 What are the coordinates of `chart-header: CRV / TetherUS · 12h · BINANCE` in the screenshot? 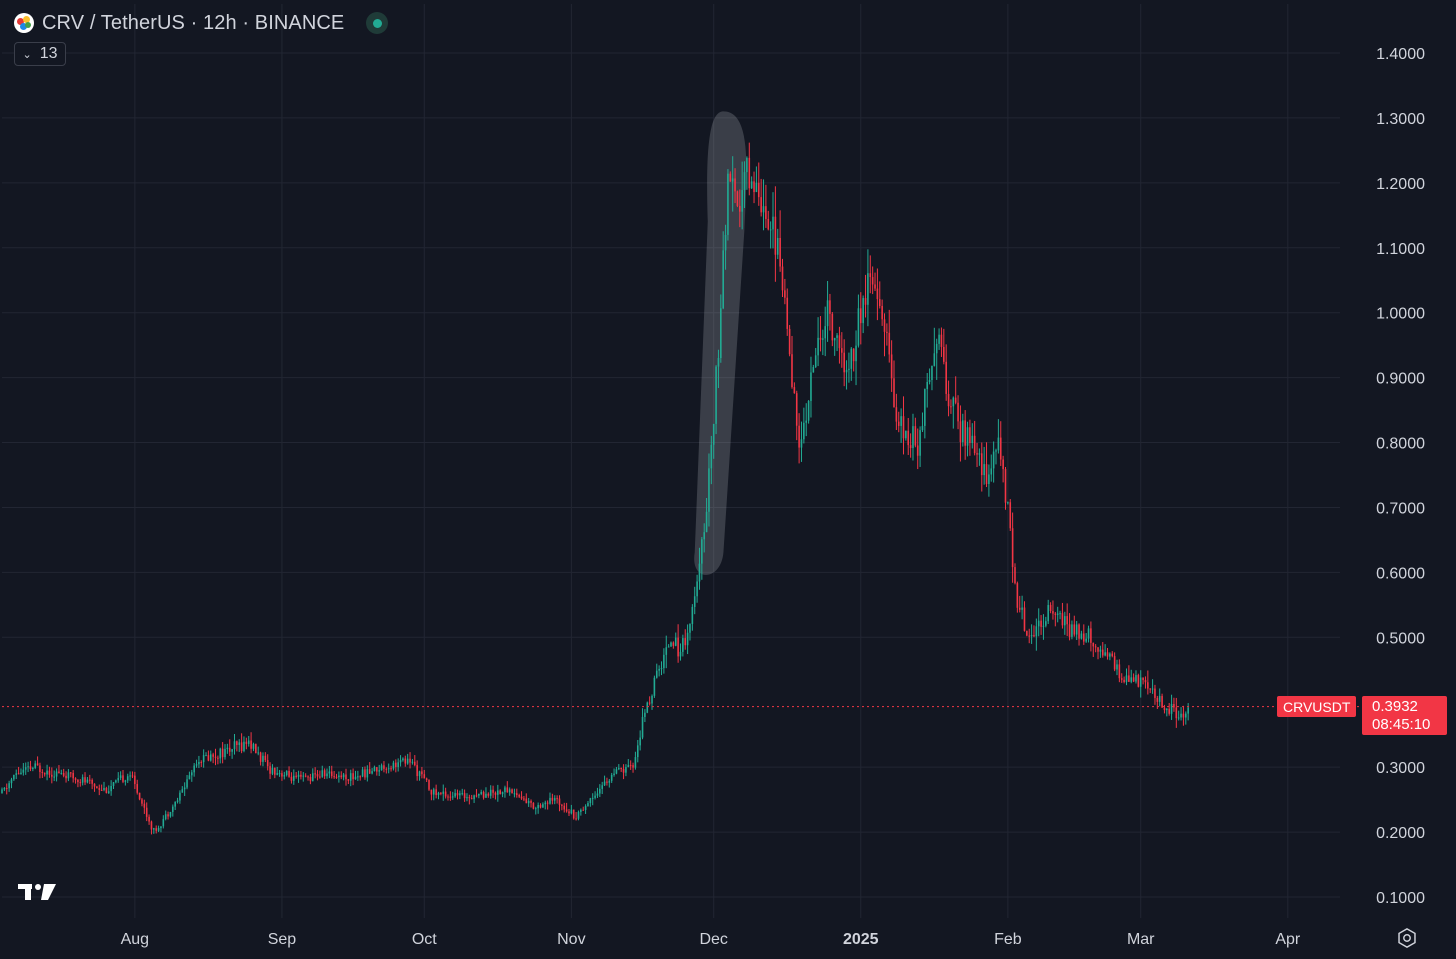 It's located at (201, 23).